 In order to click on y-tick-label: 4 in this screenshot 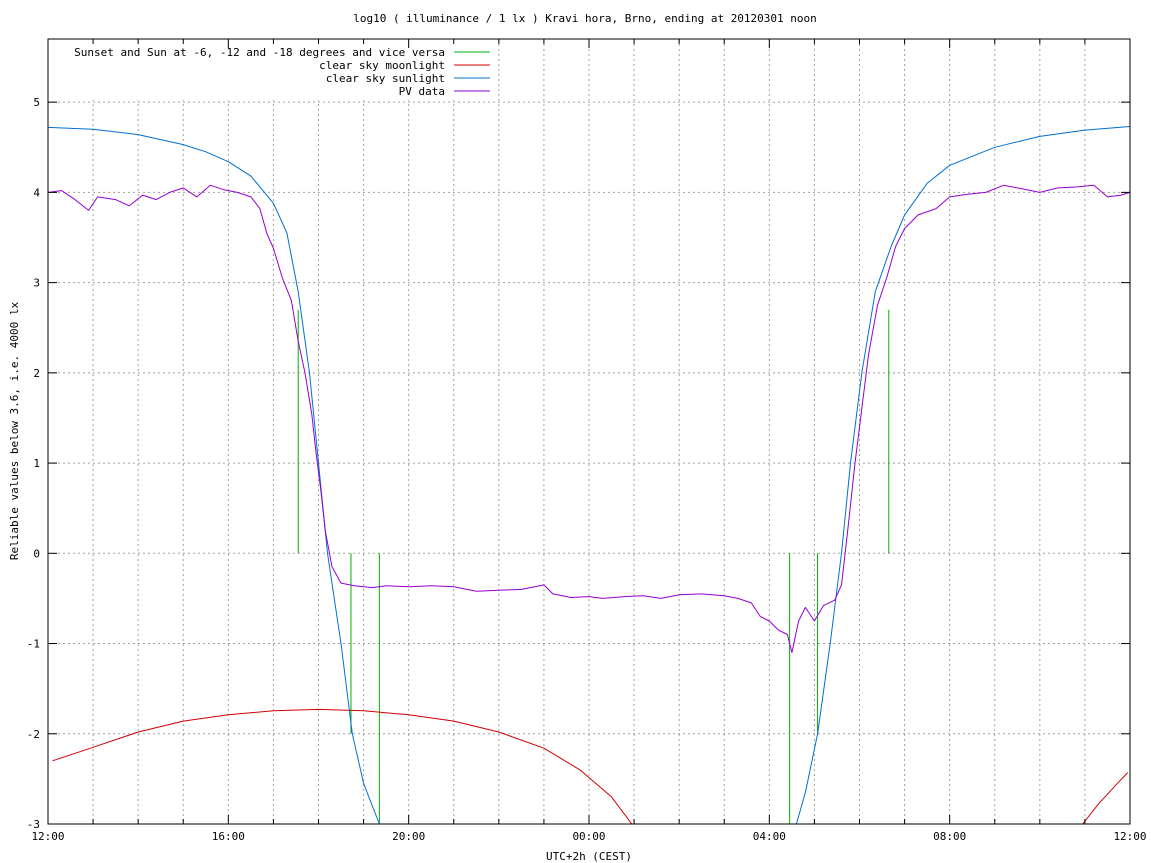, I will do `click(36, 192)`.